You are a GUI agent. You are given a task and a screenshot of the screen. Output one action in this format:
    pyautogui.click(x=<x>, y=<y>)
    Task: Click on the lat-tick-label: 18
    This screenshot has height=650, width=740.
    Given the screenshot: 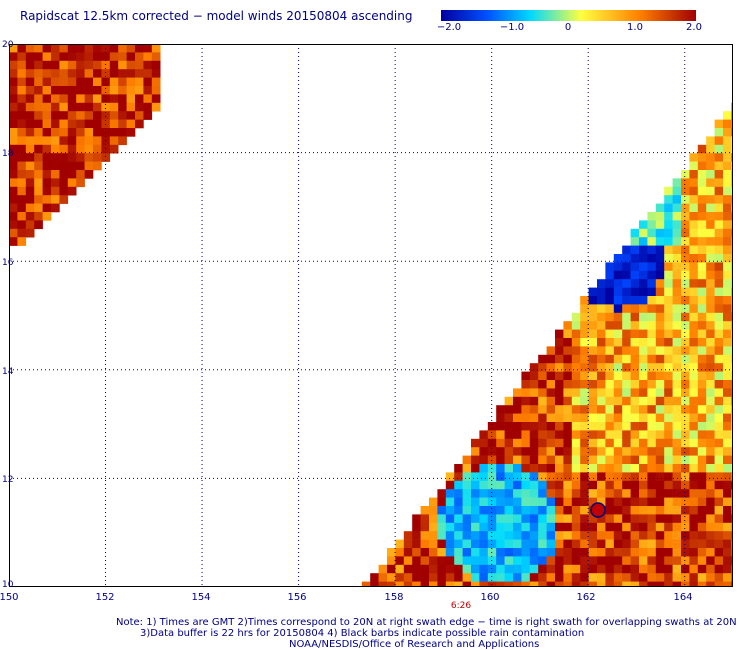 What is the action you would take?
    pyautogui.click(x=8, y=154)
    